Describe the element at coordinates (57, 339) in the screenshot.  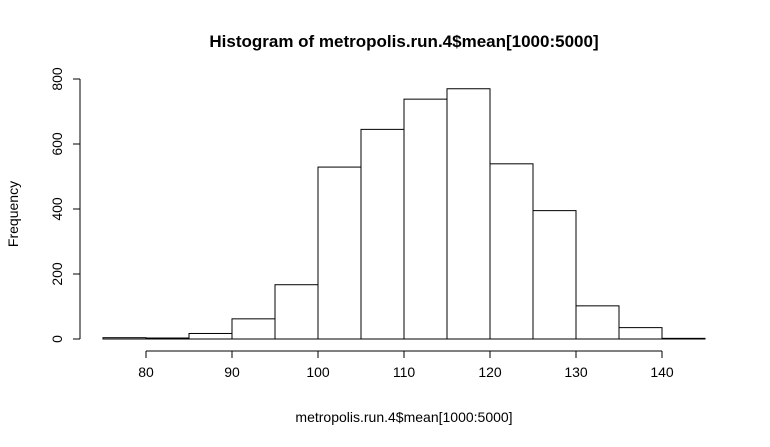
I see `y-tick-label: 0` at that location.